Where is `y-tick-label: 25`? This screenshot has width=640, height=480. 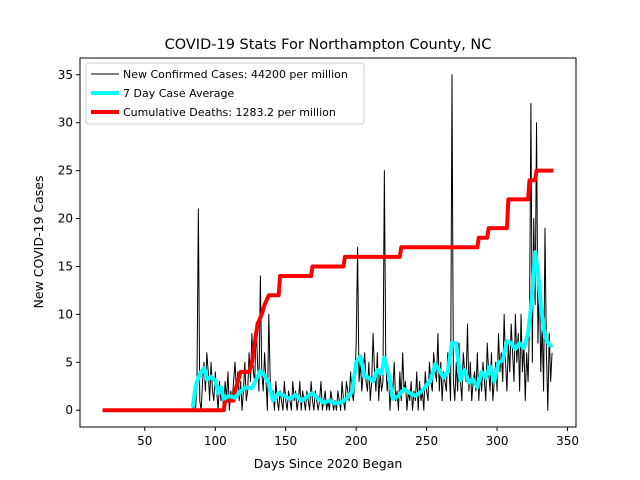 y-tick-label: 25 is located at coordinates (65, 171).